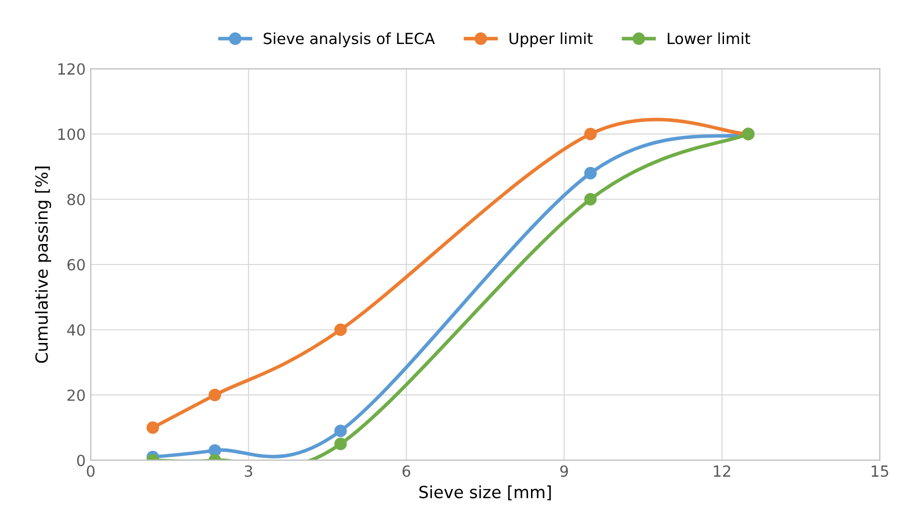  What do you see at coordinates (71, 69) in the screenshot?
I see `y-tick-label: 120` at bounding box center [71, 69].